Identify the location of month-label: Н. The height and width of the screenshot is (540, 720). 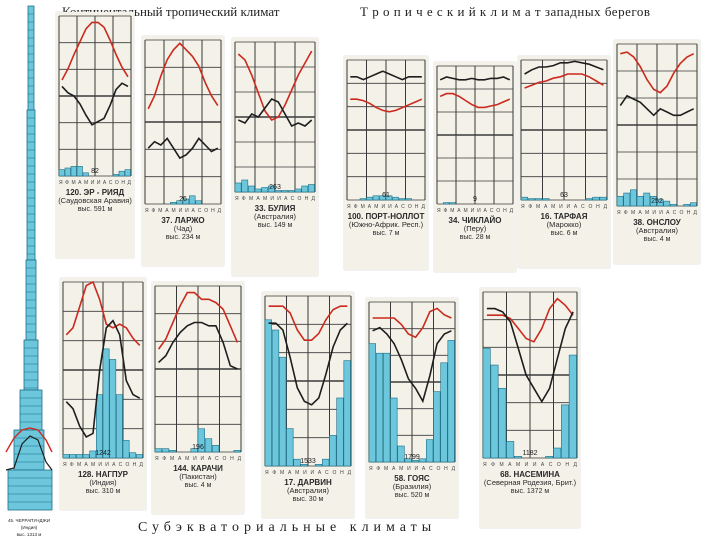
(134, 465).